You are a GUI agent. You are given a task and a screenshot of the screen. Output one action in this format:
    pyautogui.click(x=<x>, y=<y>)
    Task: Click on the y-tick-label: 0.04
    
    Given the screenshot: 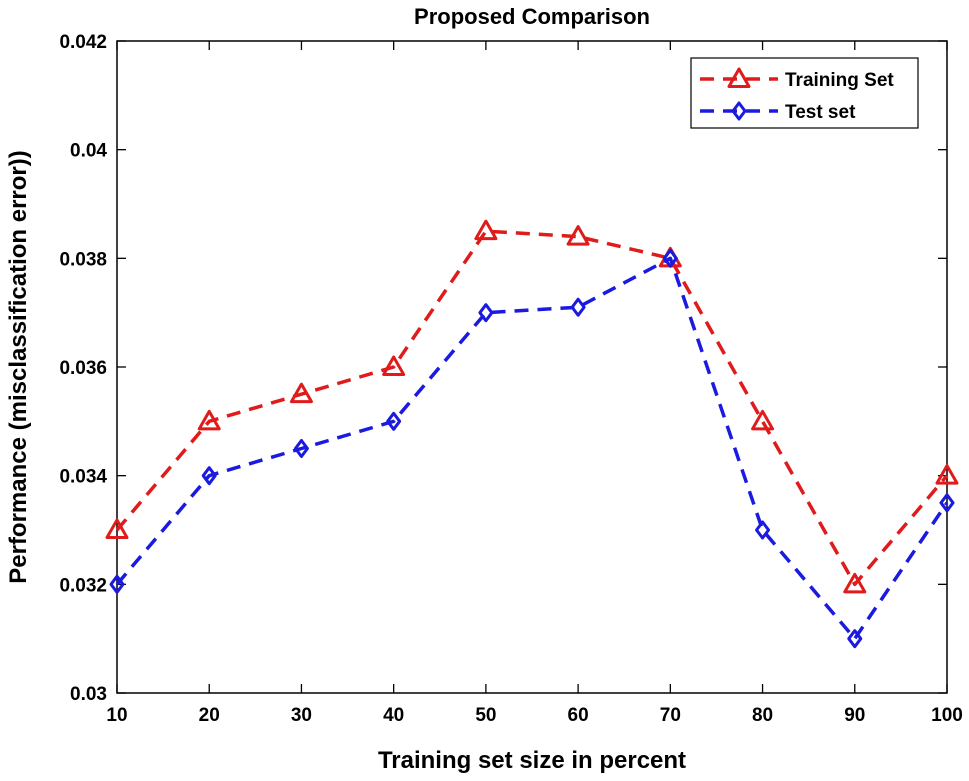 What is the action you would take?
    pyautogui.click(x=88, y=151)
    